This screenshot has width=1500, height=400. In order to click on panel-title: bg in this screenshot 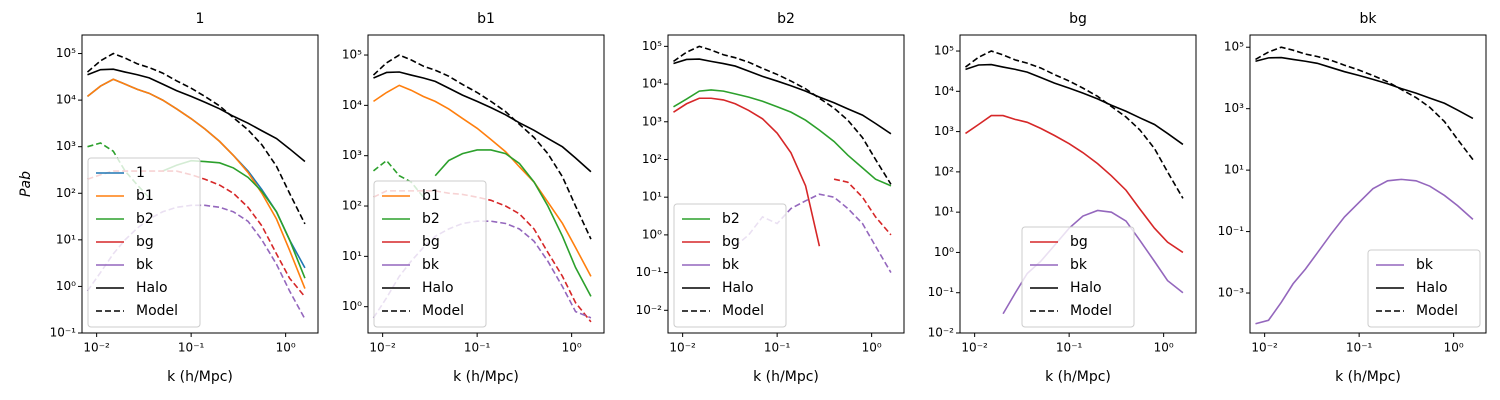, I will do `click(1078, 19)`.